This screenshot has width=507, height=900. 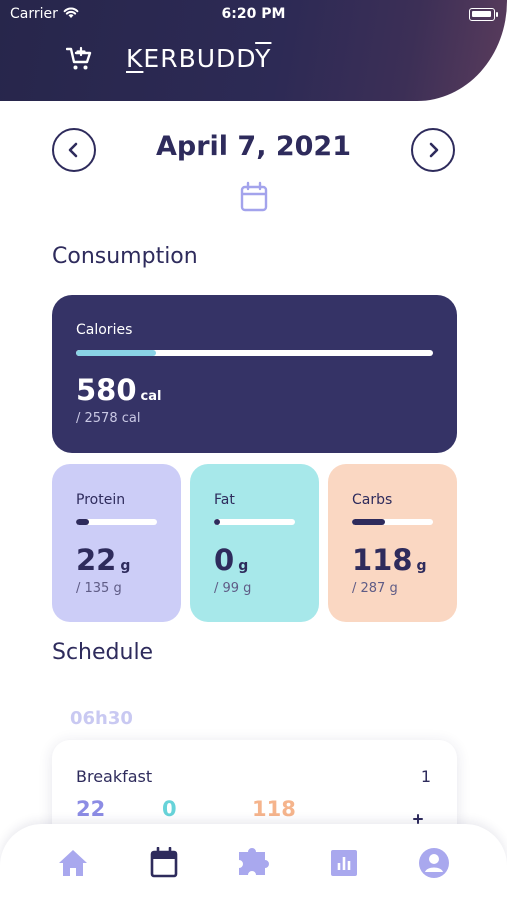 I want to click on schedule-time: 06h30, so click(x=101, y=718).